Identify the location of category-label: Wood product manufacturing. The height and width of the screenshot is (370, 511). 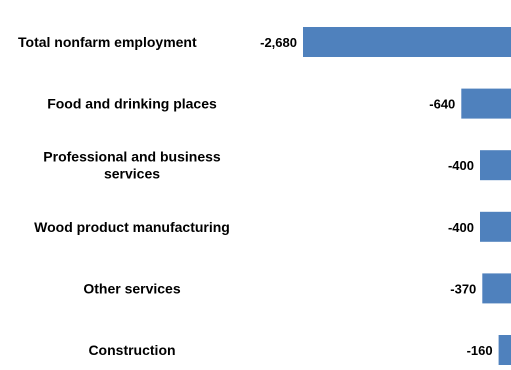
(132, 227).